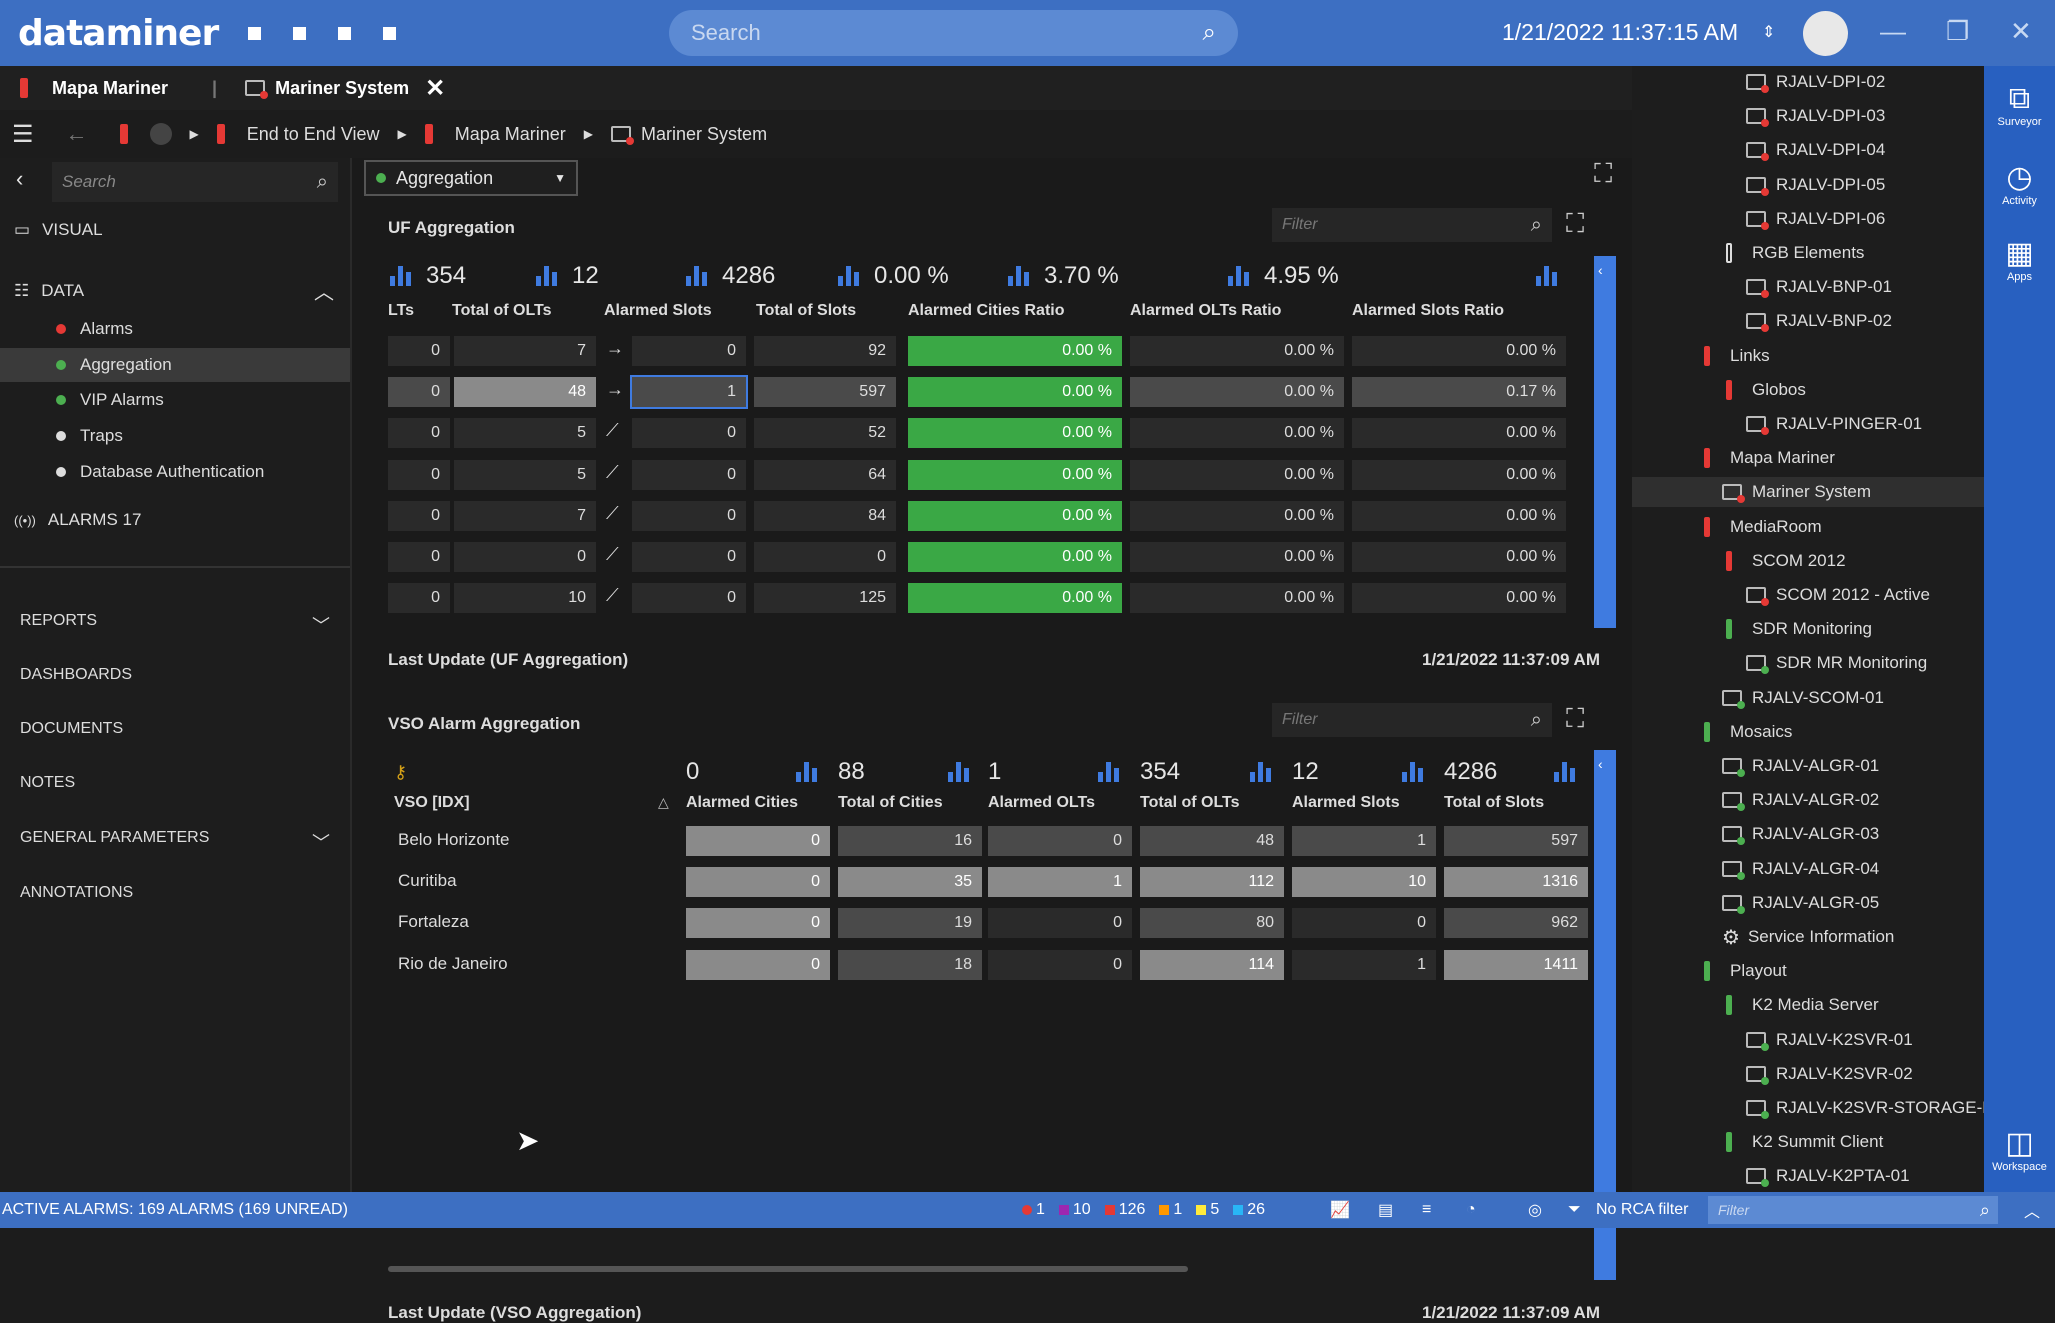 The width and height of the screenshot is (2055, 1323). I want to click on tree-item-rjalv-algr-04: RJALV-ALGR-04, so click(1808, 869).